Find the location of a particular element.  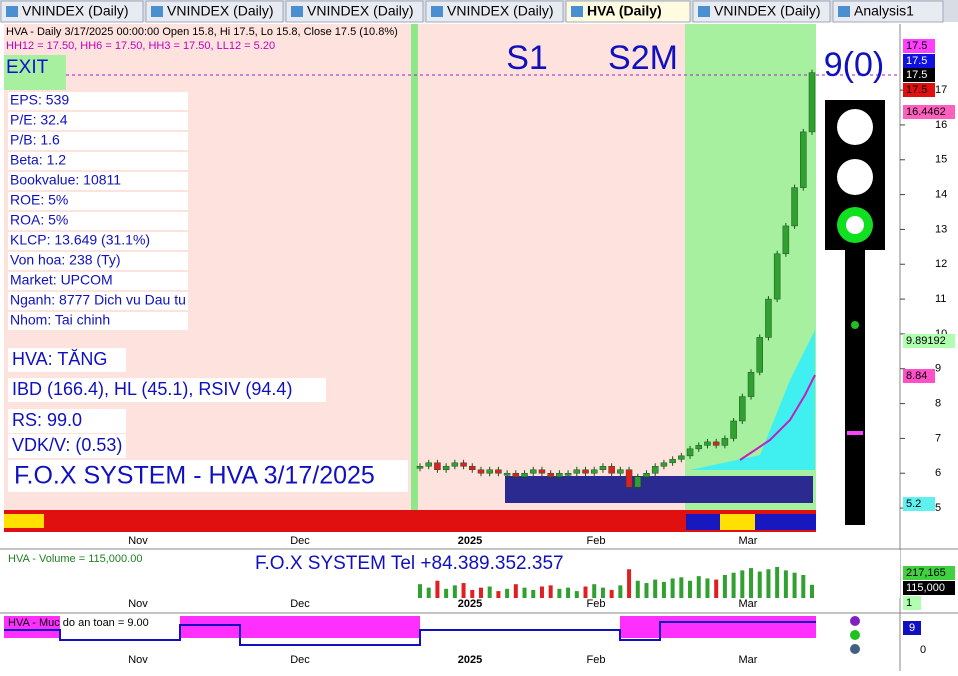

badge-label: 9 is located at coordinates (912, 628).